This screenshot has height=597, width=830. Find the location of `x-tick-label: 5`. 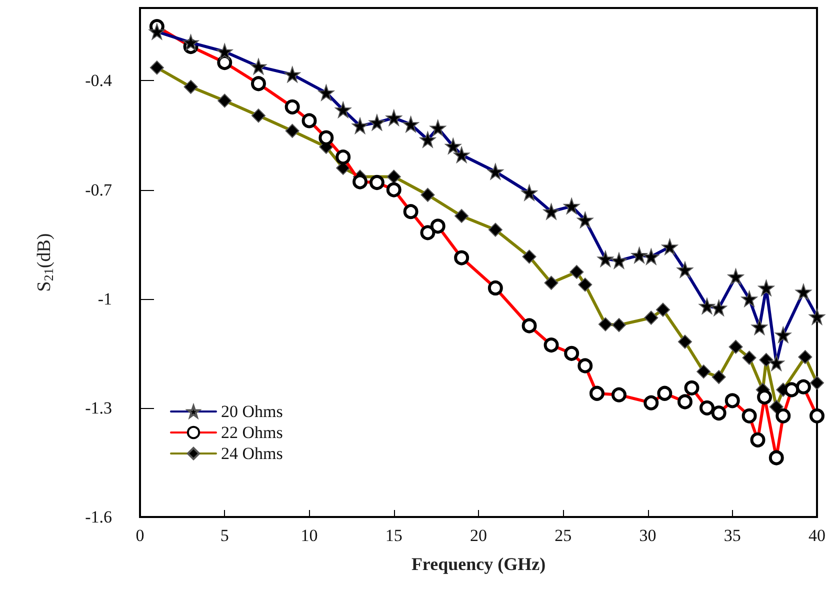

x-tick-label: 5 is located at coordinates (224, 535).